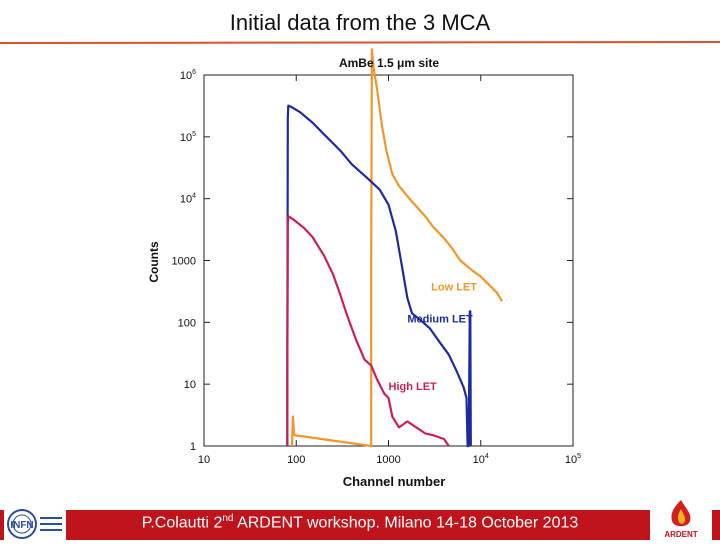 Image resolution: width=720 pixels, height=545 pixels. What do you see at coordinates (388, 460) in the screenshot?
I see `x-tick-label: 1000` at bounding box center [388, 460].